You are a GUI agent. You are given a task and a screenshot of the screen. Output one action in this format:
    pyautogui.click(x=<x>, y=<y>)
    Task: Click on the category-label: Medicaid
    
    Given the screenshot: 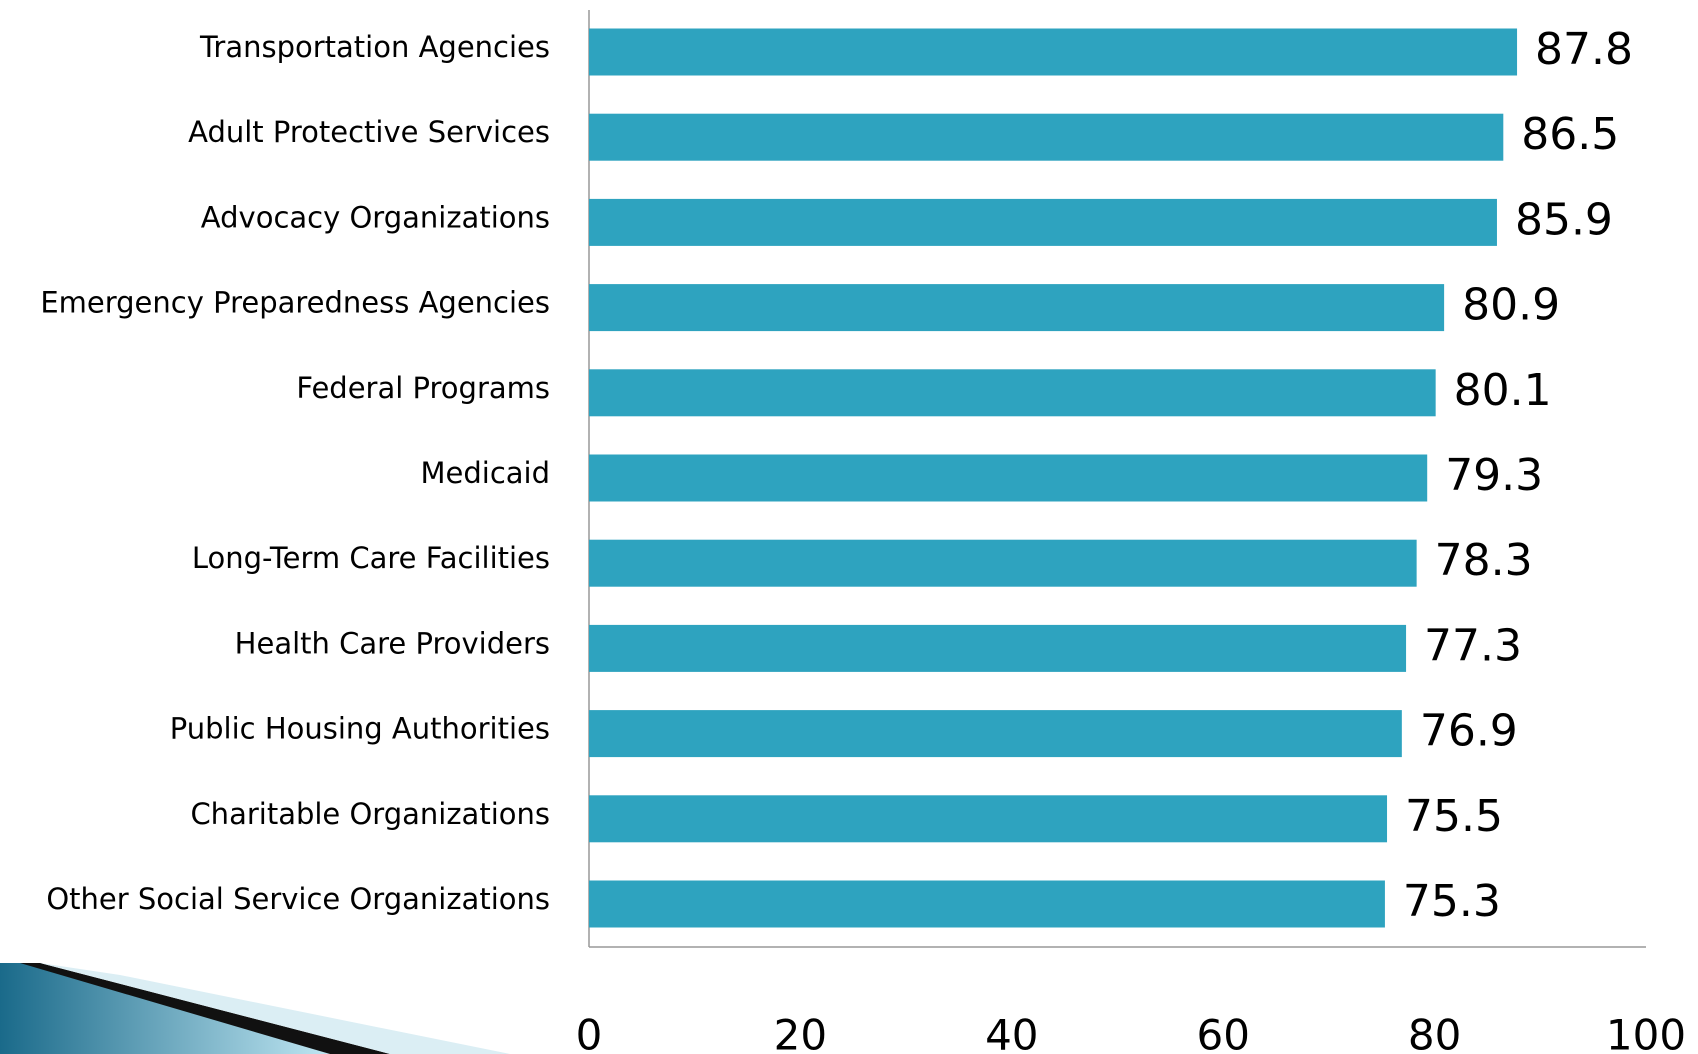 What is the action you would take?
    pyautogui.click(x=485, y=473)
    